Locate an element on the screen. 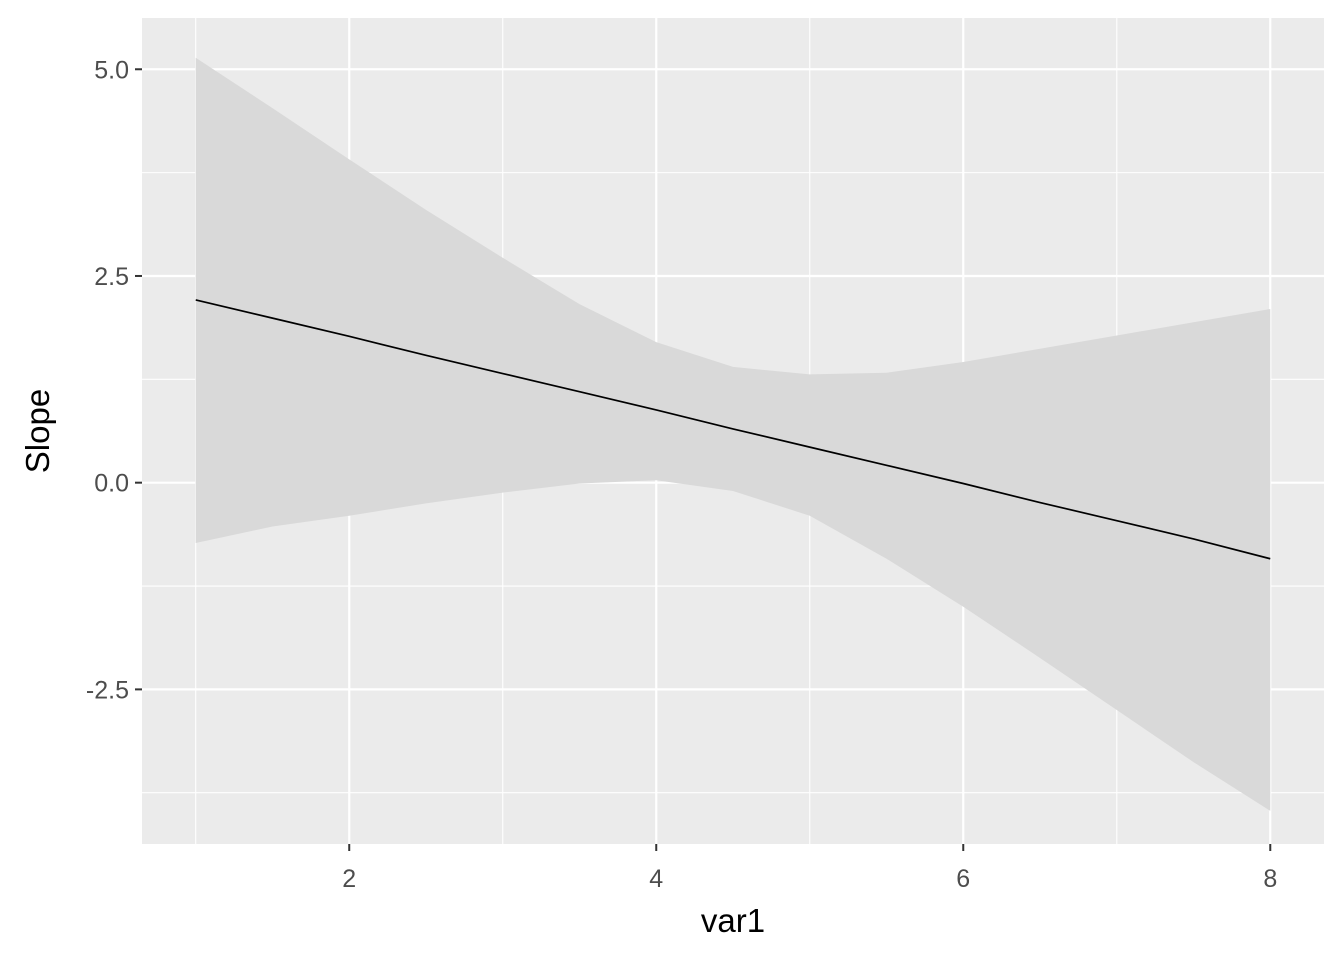 The height and width of the screenshot is (960, 1344). y-axis: 5.0 2.5 0.0 -2.5 is located at coordinates (114, 380).